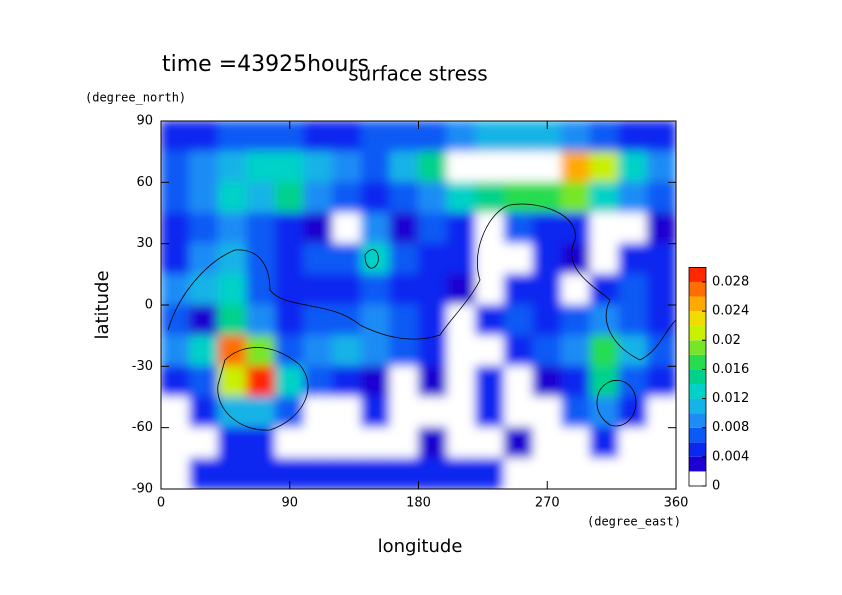 This screenshot has width=842, height=595. What do you see at coordinates (289, 503) in the screenshot?
I see `x-tick-label: 90` at bounding box center [289, 503].